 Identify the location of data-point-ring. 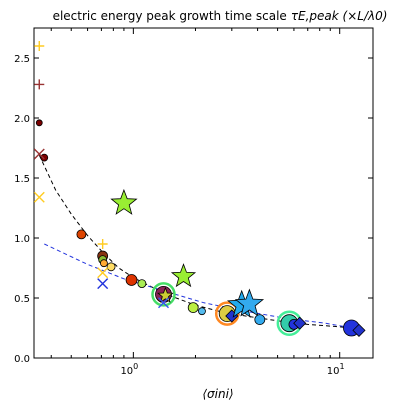
(163, 294).